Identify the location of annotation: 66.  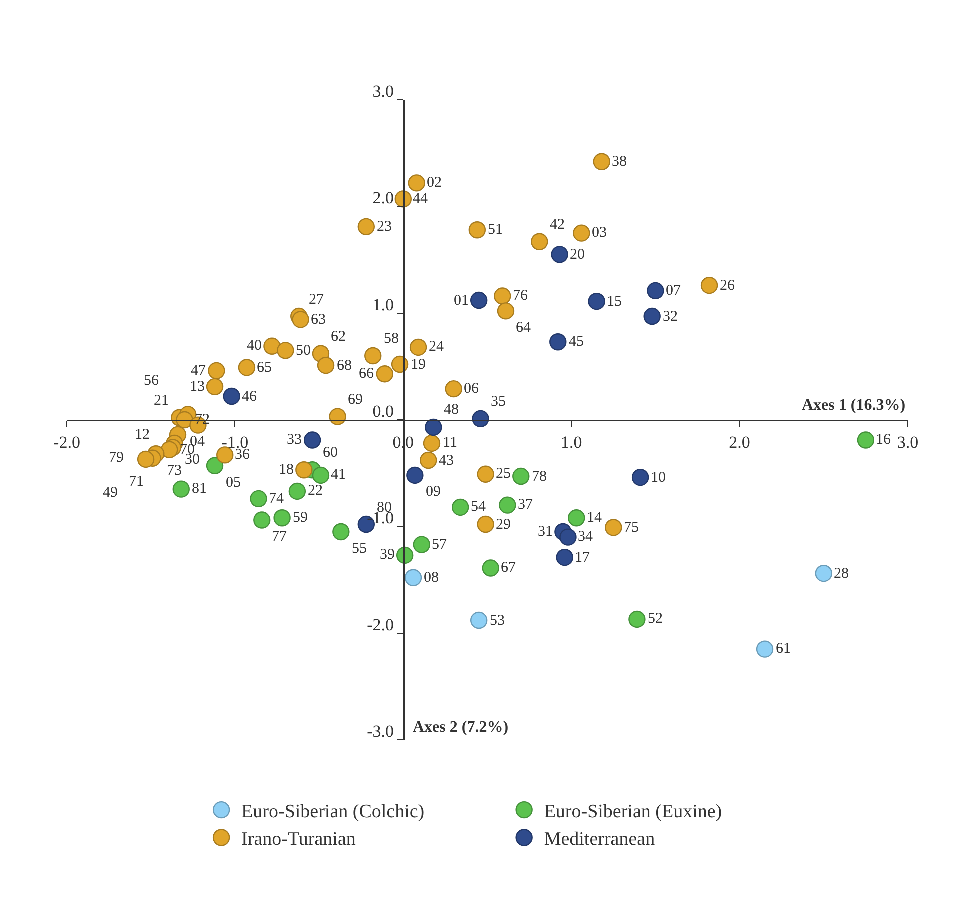
(366, 374).